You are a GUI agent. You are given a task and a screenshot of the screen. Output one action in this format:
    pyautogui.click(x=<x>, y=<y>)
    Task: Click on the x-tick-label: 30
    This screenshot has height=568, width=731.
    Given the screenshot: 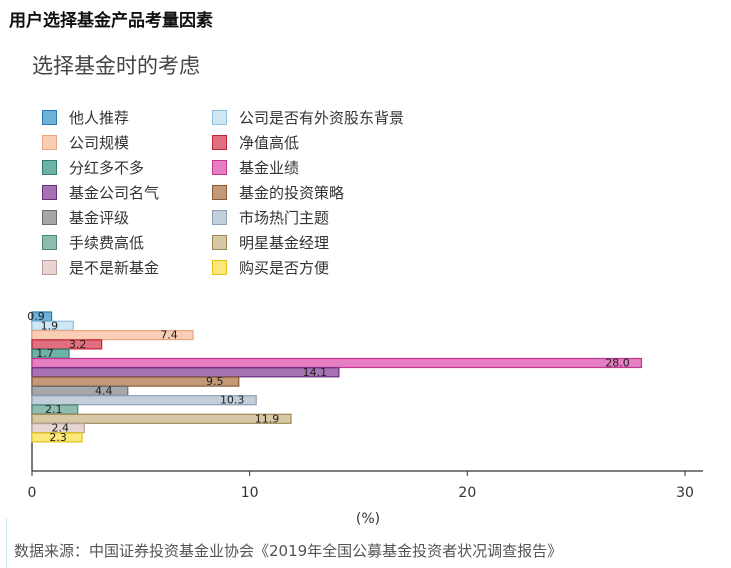 What is the action you would take?
    pyautogui.click(x=685, y=493)
    